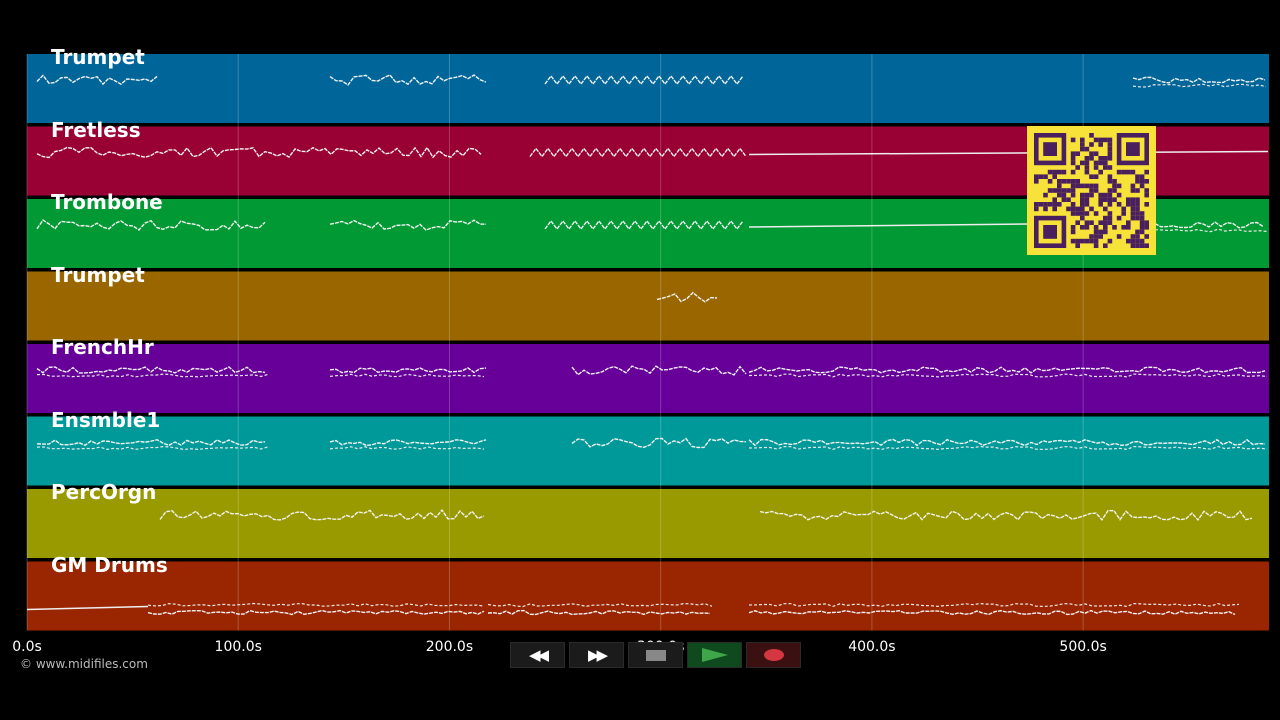 The height and width of the screenshot is (720, 1280). What do you see at coordinates (238, 647) in the screenshot?
I see `tick-label: 100.0s` at bounding box center [238, 647].